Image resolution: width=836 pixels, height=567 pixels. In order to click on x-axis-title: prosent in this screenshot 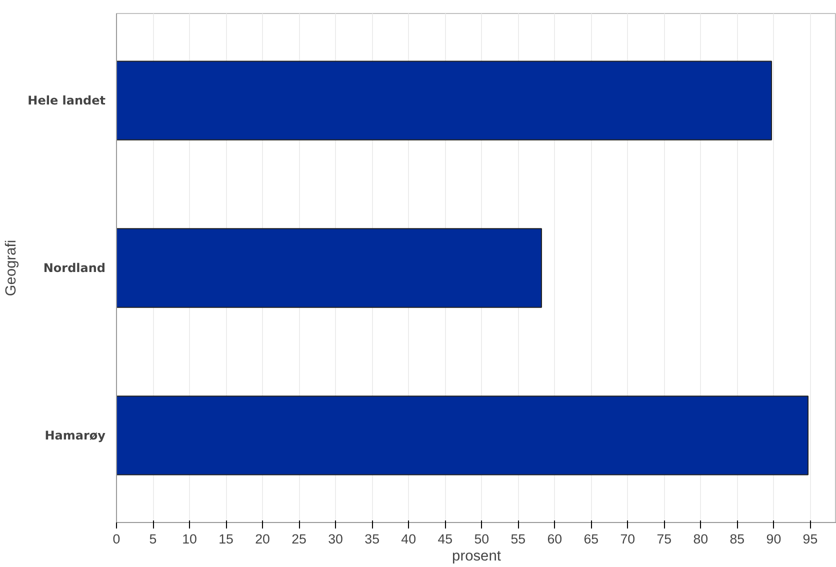, I will do `click(476, 556)`.